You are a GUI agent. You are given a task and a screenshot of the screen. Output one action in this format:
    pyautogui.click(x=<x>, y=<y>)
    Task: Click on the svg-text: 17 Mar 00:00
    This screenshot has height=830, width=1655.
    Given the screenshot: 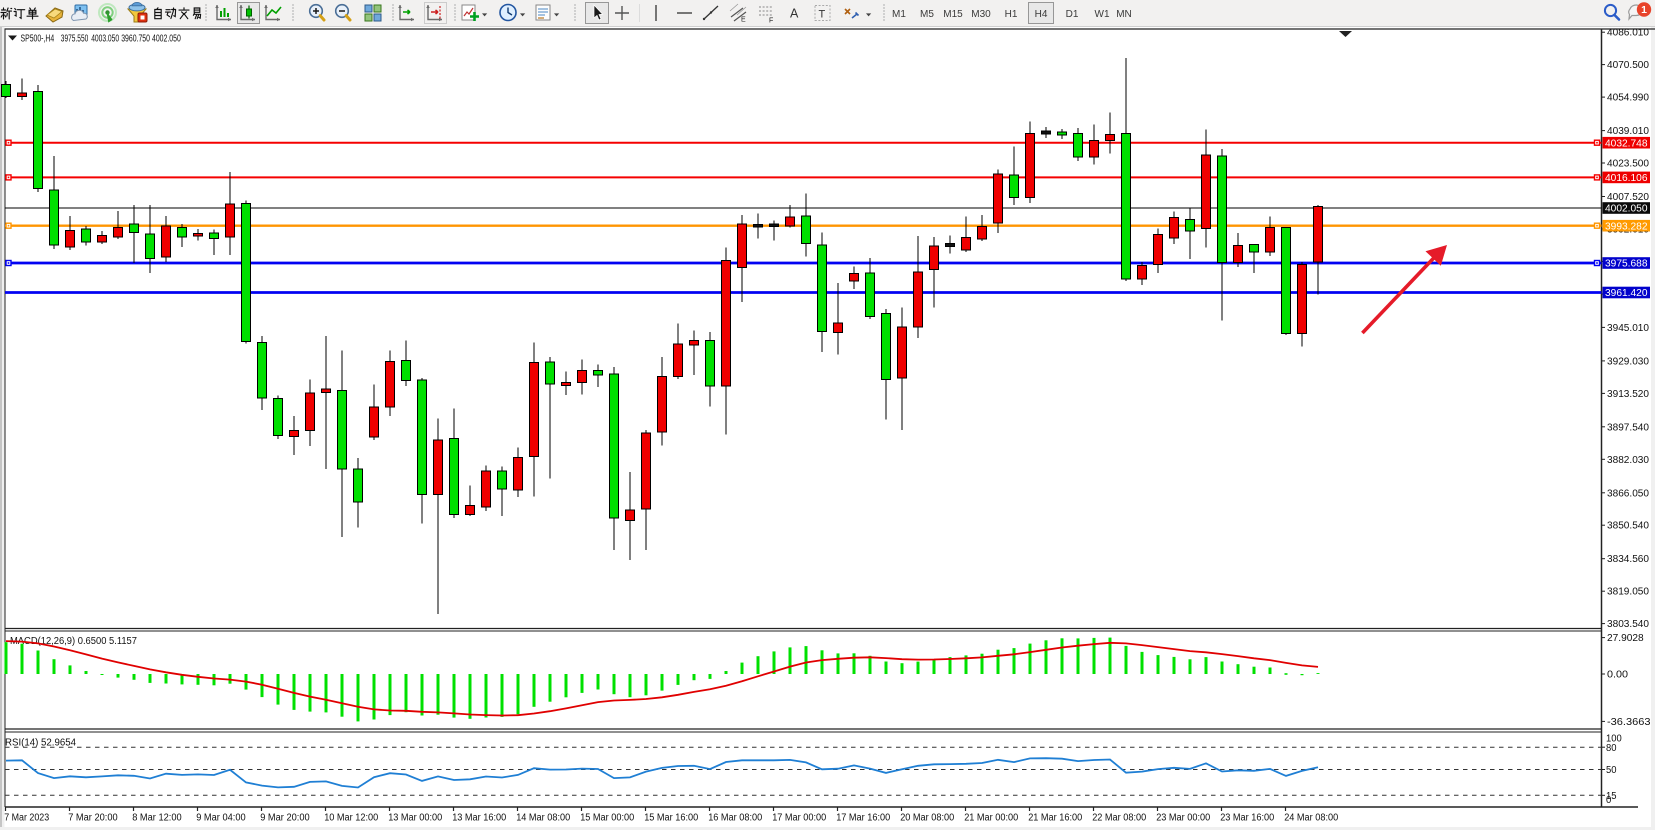 What is the action you would take?
    pyautogui.click(x=799, y=818)
    